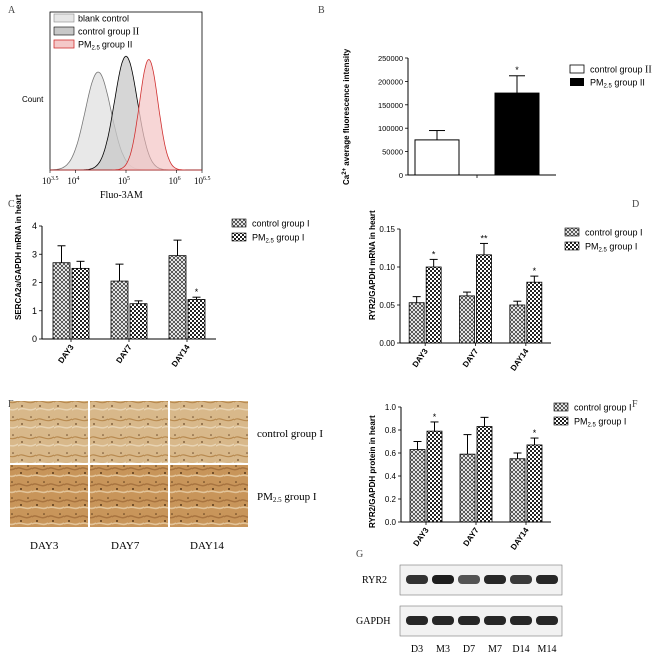  What do you see at coordinates (281, 224) in the screenshot?
I see `legend-label-control-c: control group I` at bounding box center [281, 224].